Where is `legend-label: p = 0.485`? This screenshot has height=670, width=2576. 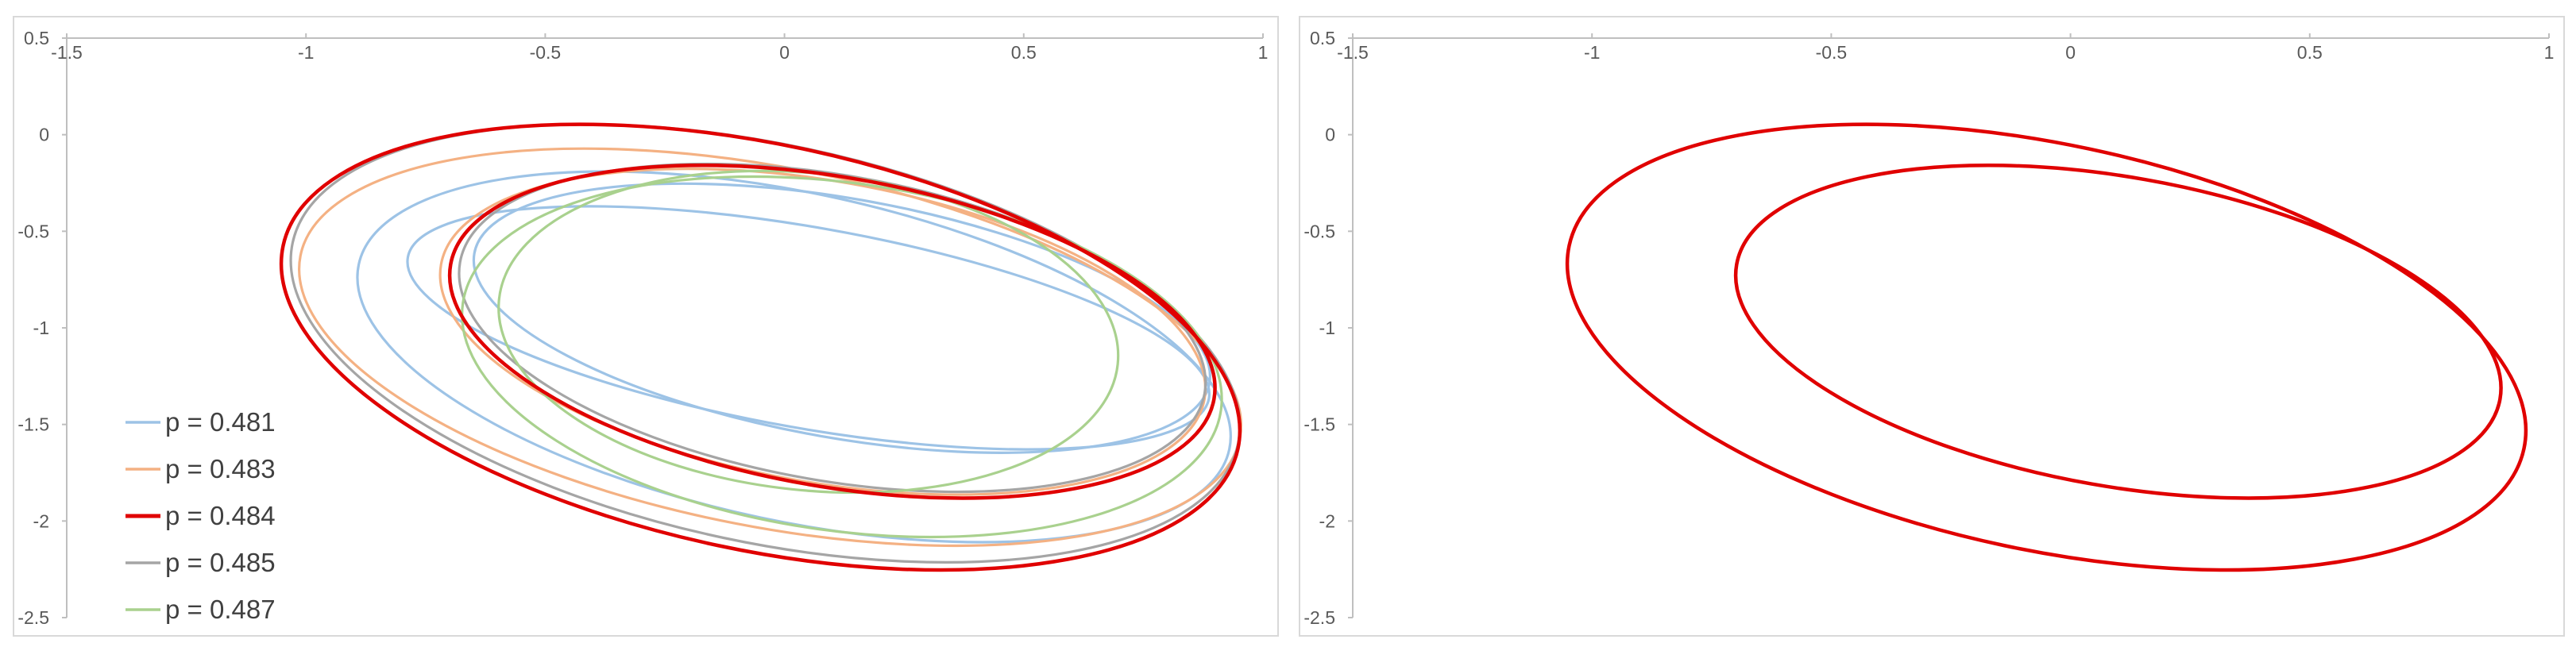 legend-label: p = 0.485 is located at coordinates (220, 562).